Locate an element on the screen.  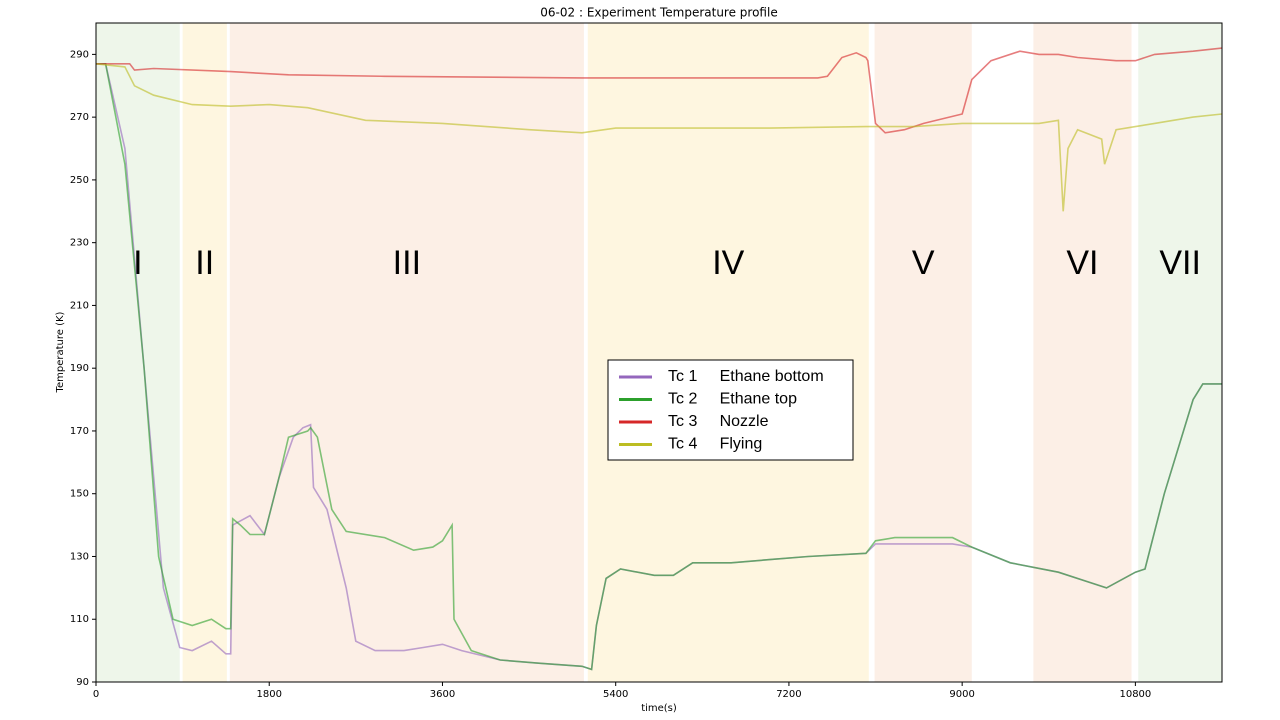
x-tick-label: 5400 is located at coordinates (615, 694).